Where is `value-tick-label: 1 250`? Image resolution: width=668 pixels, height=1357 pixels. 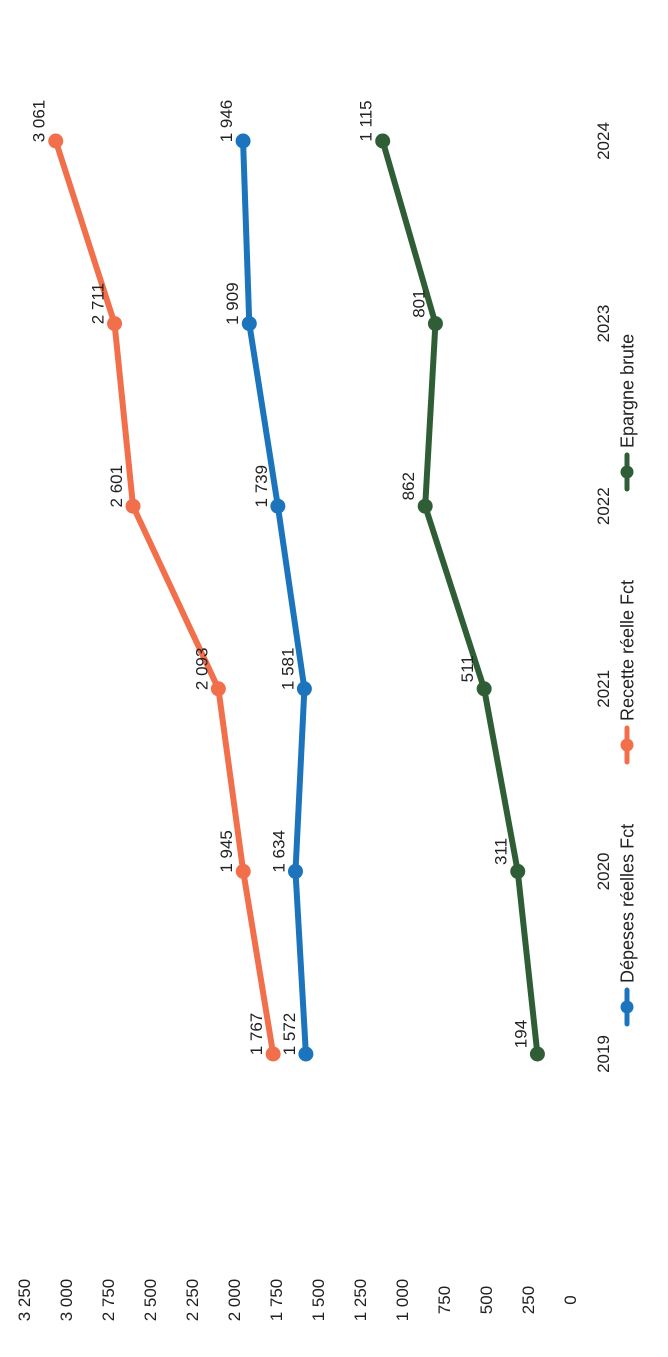
value-tick-label: 1 250 is located at coordinates (360, 1300).